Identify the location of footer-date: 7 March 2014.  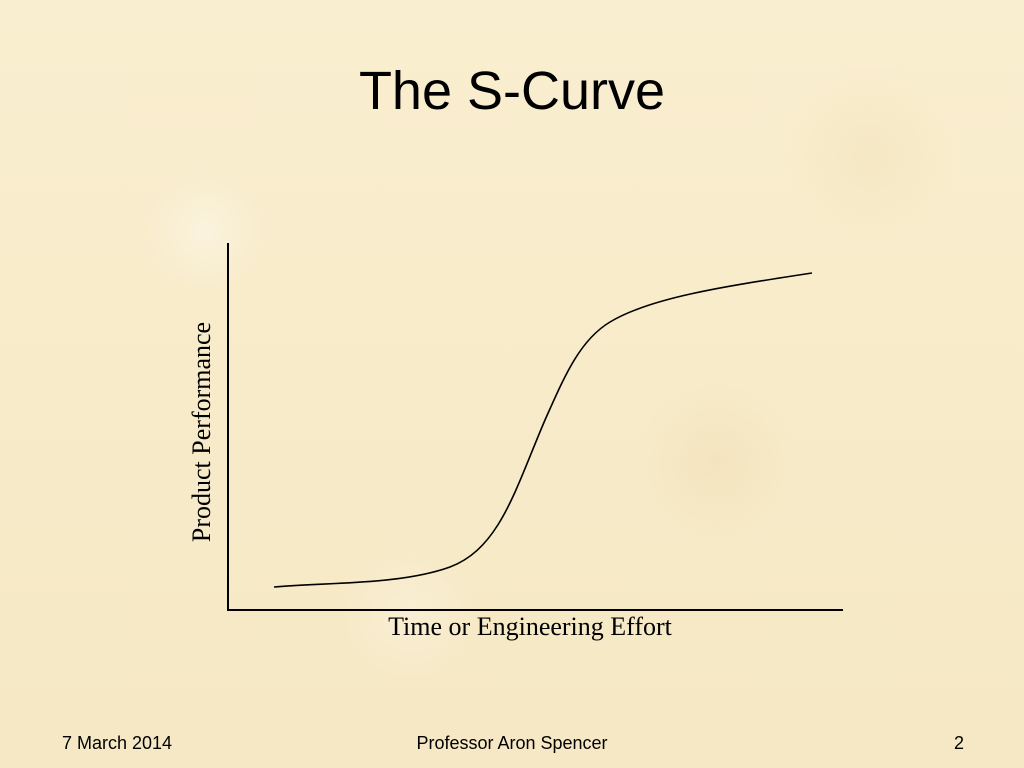
(117, 743).